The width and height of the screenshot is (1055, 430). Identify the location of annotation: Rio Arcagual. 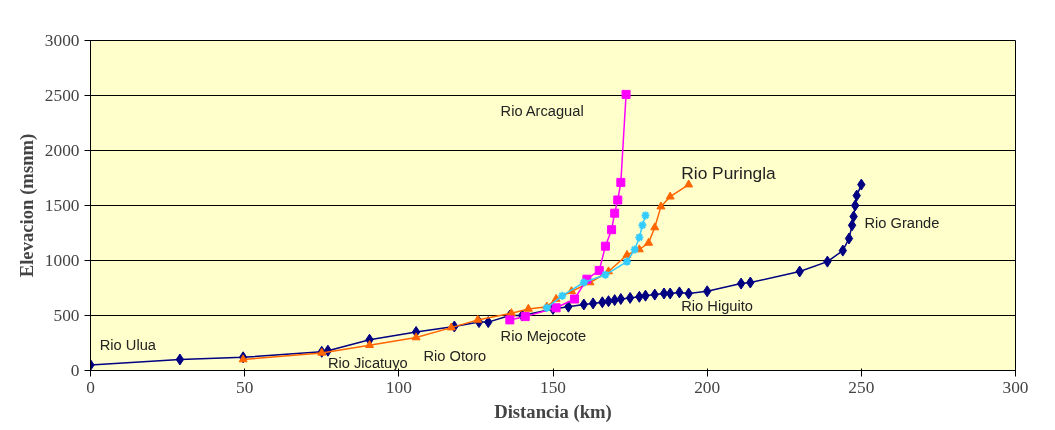
(542, 110).